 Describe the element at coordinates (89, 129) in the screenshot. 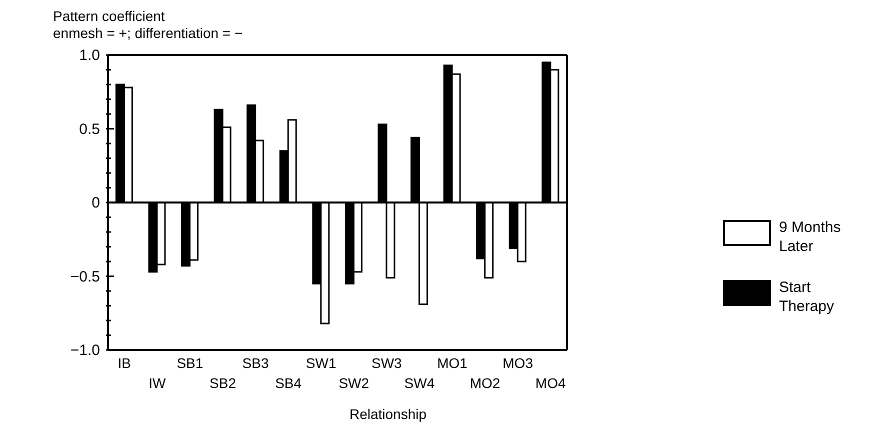

I see `y-tick-label: 0.5` at that location.